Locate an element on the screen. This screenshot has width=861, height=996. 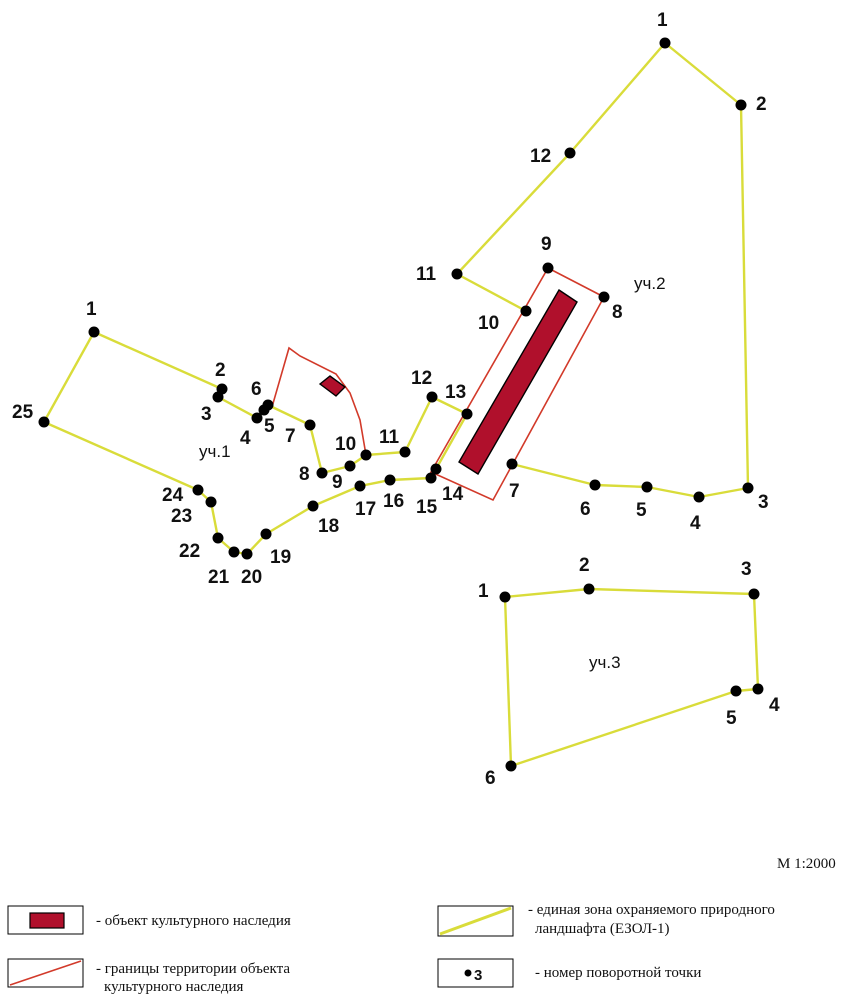
legend-heritage-boundary-text-1: - границы территории объекта is located at coordinates (193, 969).